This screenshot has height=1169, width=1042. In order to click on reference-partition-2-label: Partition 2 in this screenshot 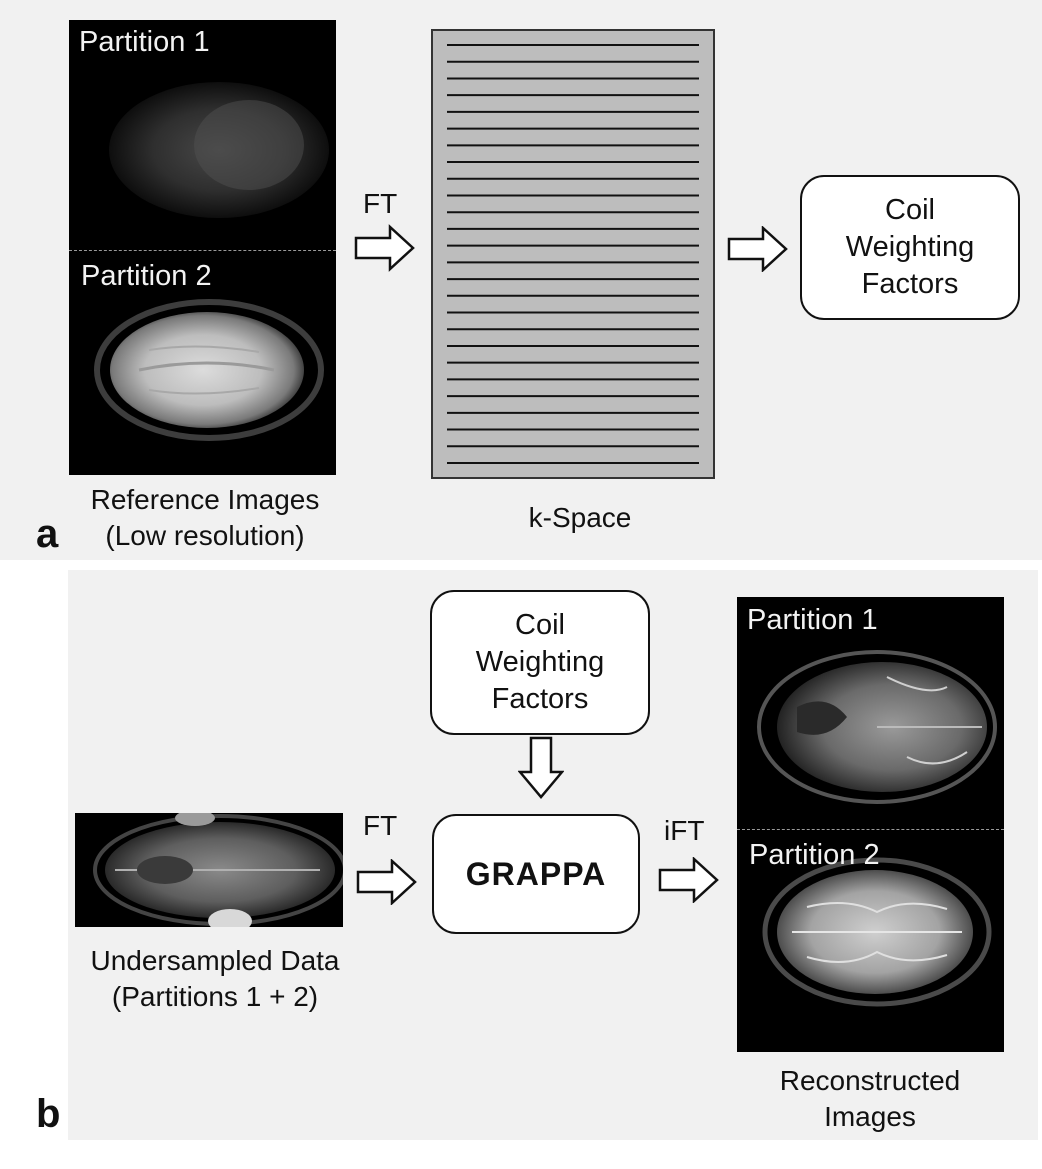, I will do `click(146, 276)`.